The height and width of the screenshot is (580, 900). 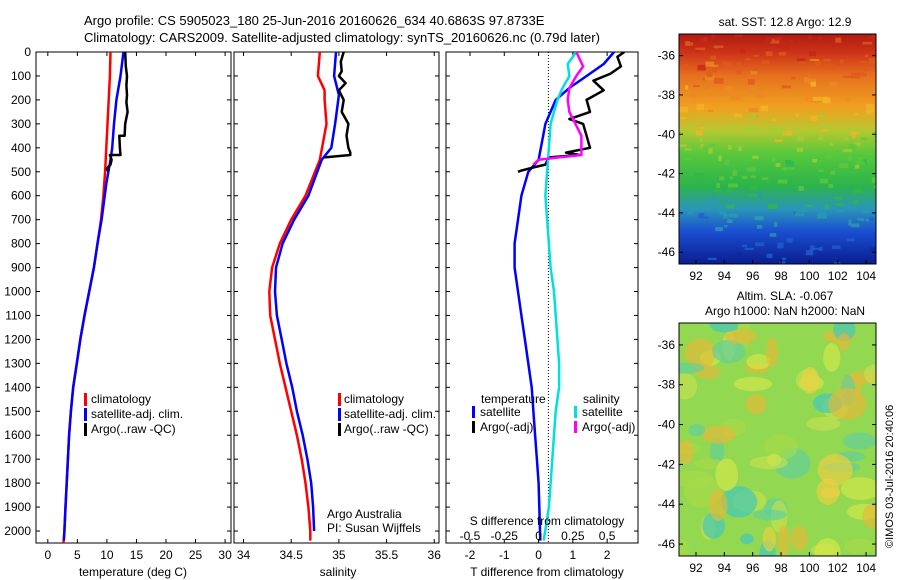 I want to click on x-tick-label: 1, so click(x=573, y=555).